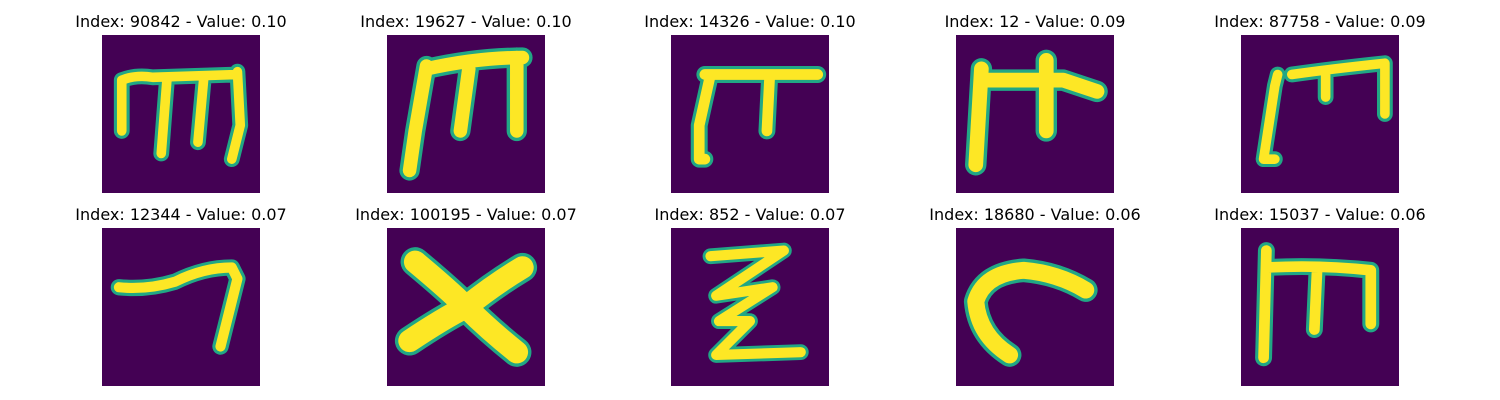 Image resolution: width=1500 pixels, height=400 pixels. What do you see at coordinates (750, 114) in the screenshot?
I see `ink-pi-icon` at bounding box center [750, 114].